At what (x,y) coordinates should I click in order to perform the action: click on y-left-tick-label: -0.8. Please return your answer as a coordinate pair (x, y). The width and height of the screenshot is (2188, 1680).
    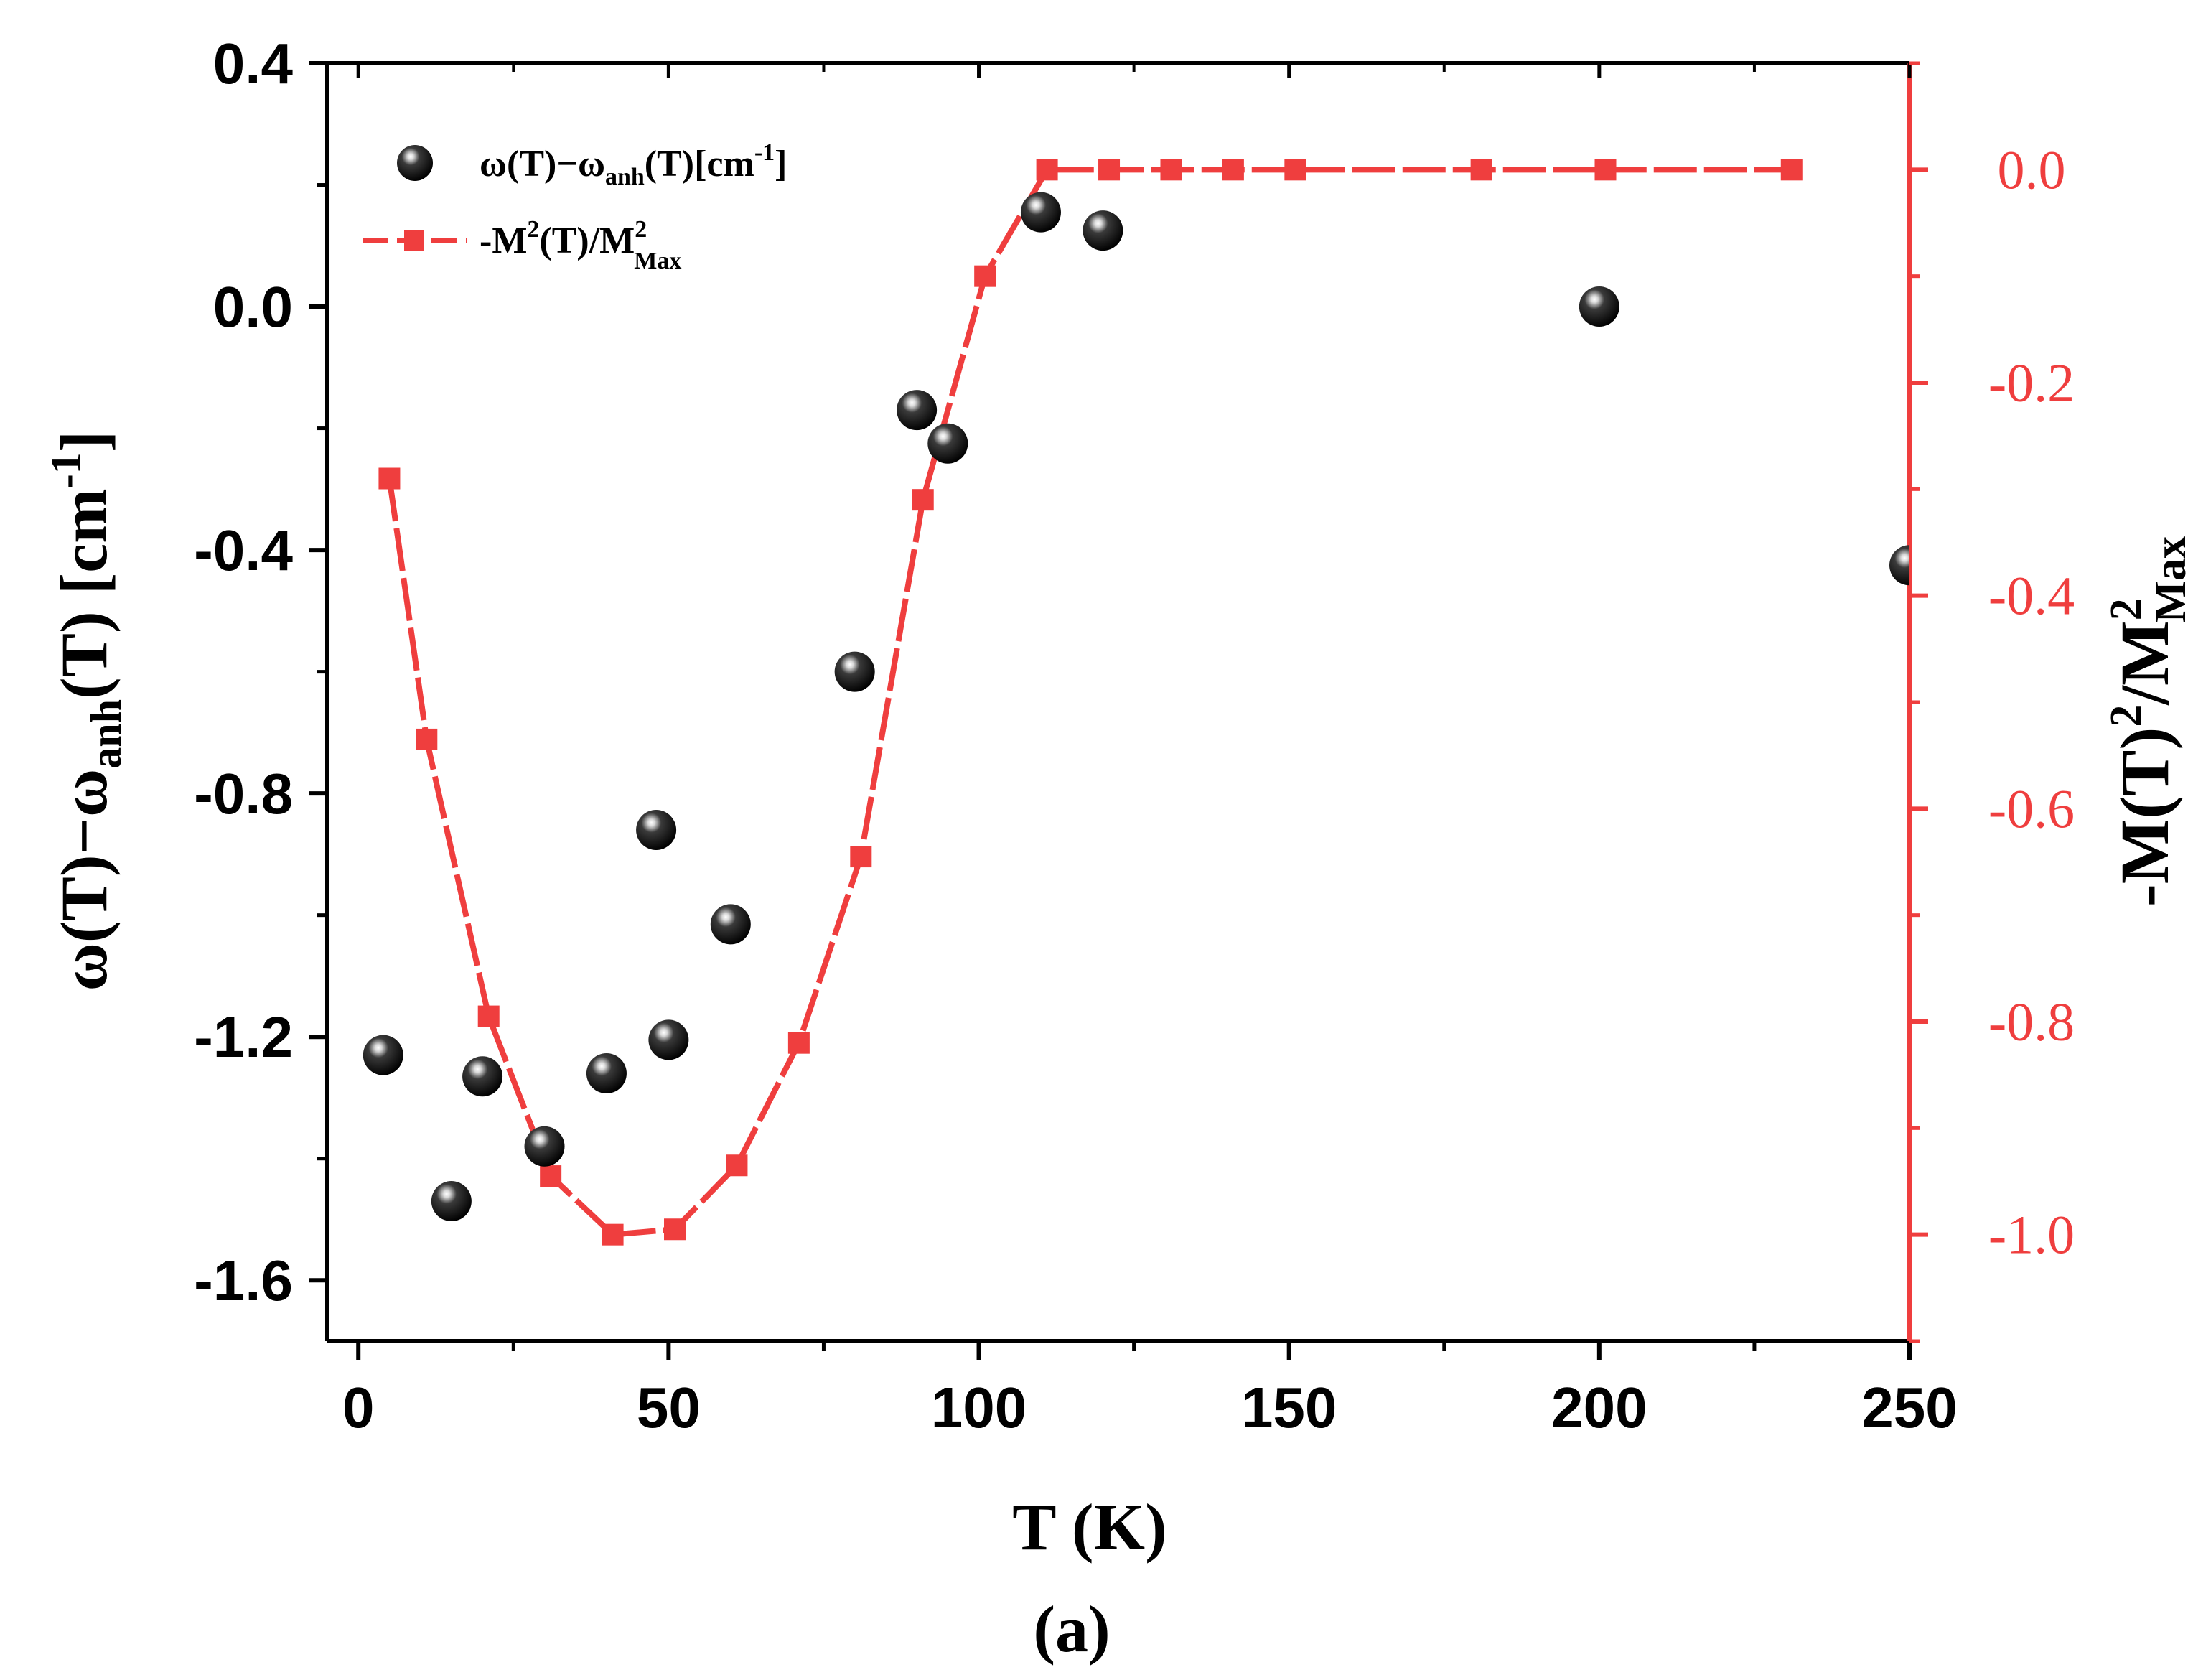
    Looking at the image, I should click on (243, 794).